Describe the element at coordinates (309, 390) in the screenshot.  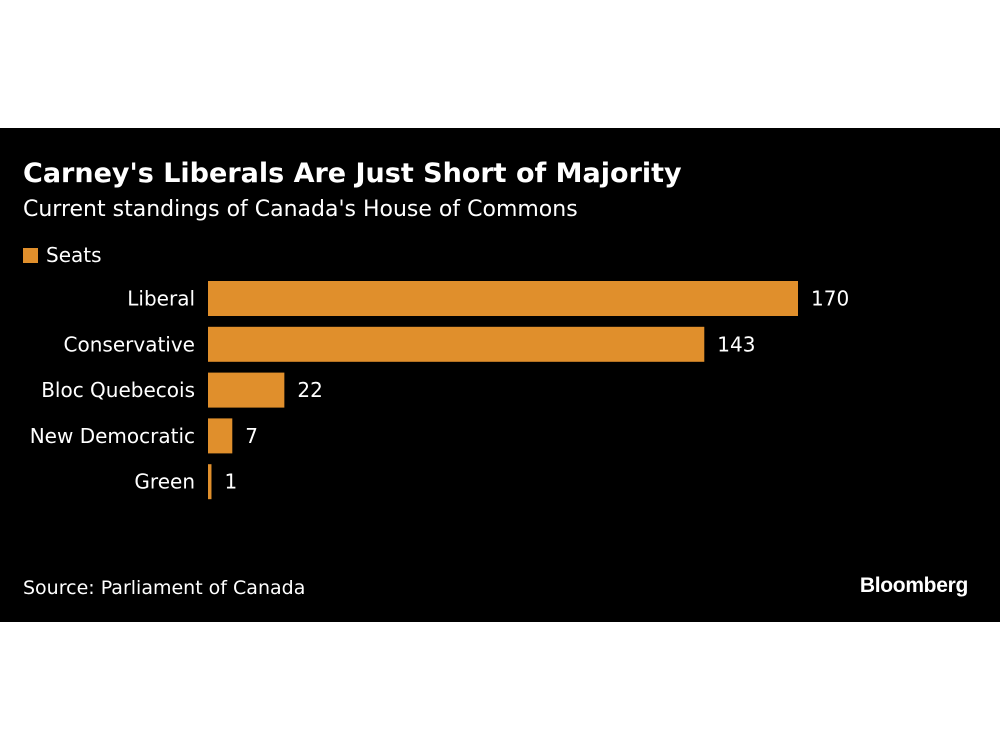
I see `value-label: 22` at that location.